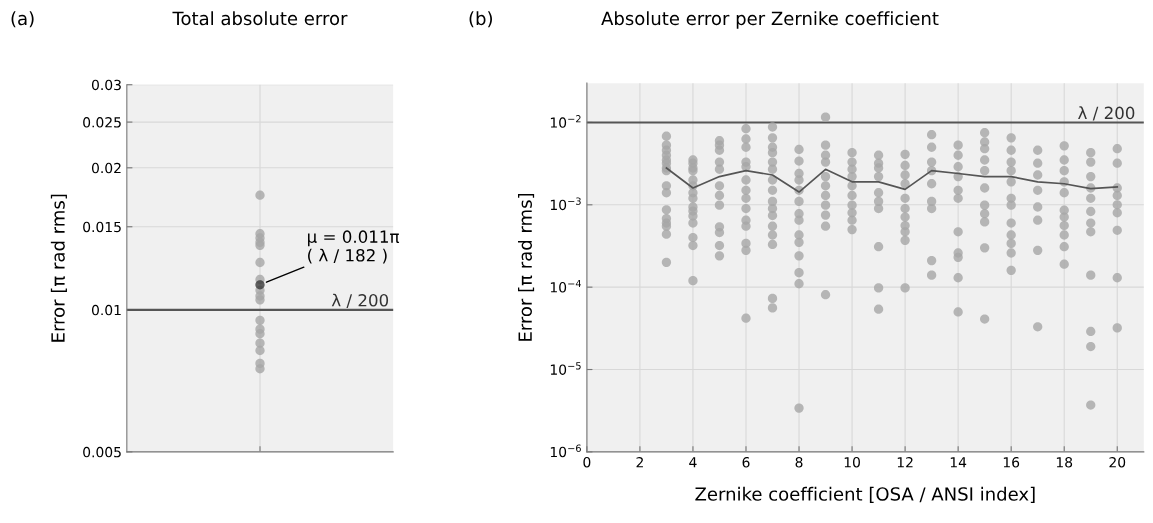 This screenshot has height=523, width=1153. What do you see at coordinates (102, 452) in the screenshot?
I see `y-tick-label: 0.005` at bounding box center [102, 452].